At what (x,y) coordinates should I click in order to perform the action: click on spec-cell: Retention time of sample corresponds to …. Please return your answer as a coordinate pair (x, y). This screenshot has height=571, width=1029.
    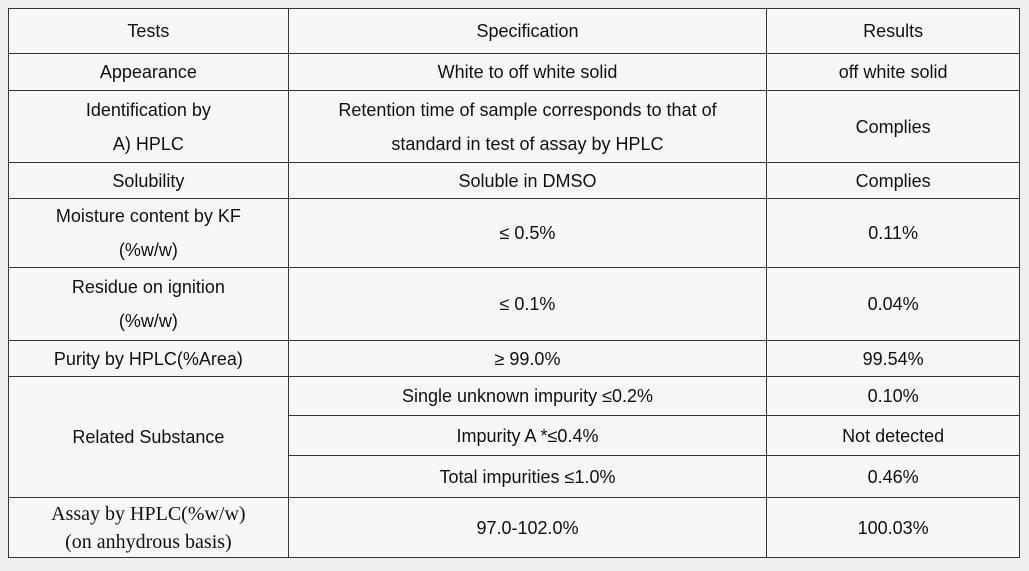
    Looking at the image, I should click on (527, 126).